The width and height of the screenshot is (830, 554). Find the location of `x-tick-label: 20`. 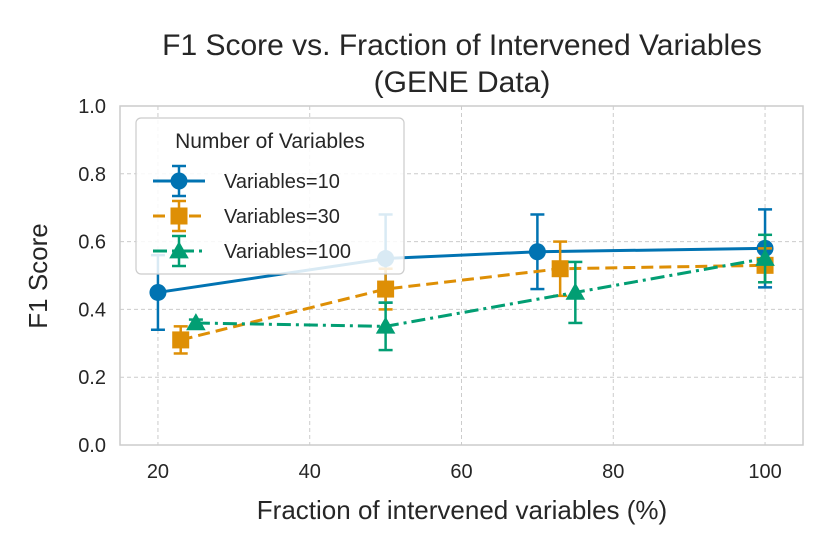

x-tick-label: 20 is located at coordinates (158, 472).